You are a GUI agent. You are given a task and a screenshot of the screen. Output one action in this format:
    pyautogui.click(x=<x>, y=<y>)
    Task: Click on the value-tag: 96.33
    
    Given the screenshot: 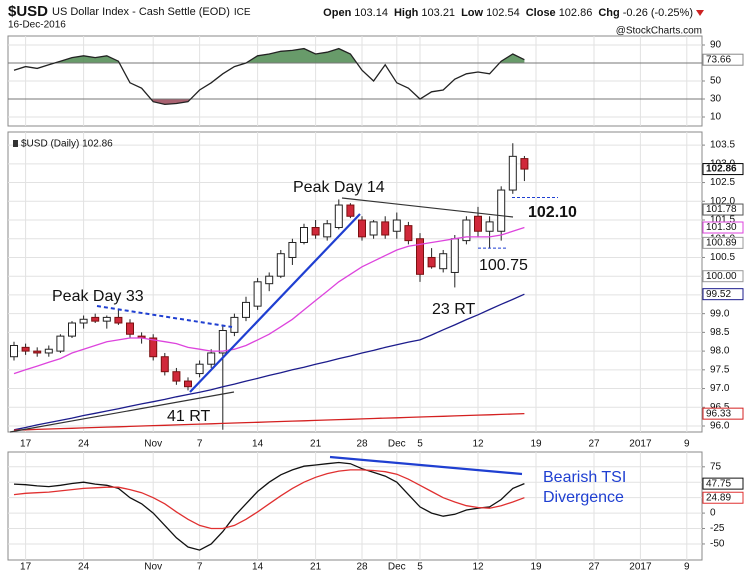 What is the action you would take?
    pyautogui.click(x=718, y=413)
    